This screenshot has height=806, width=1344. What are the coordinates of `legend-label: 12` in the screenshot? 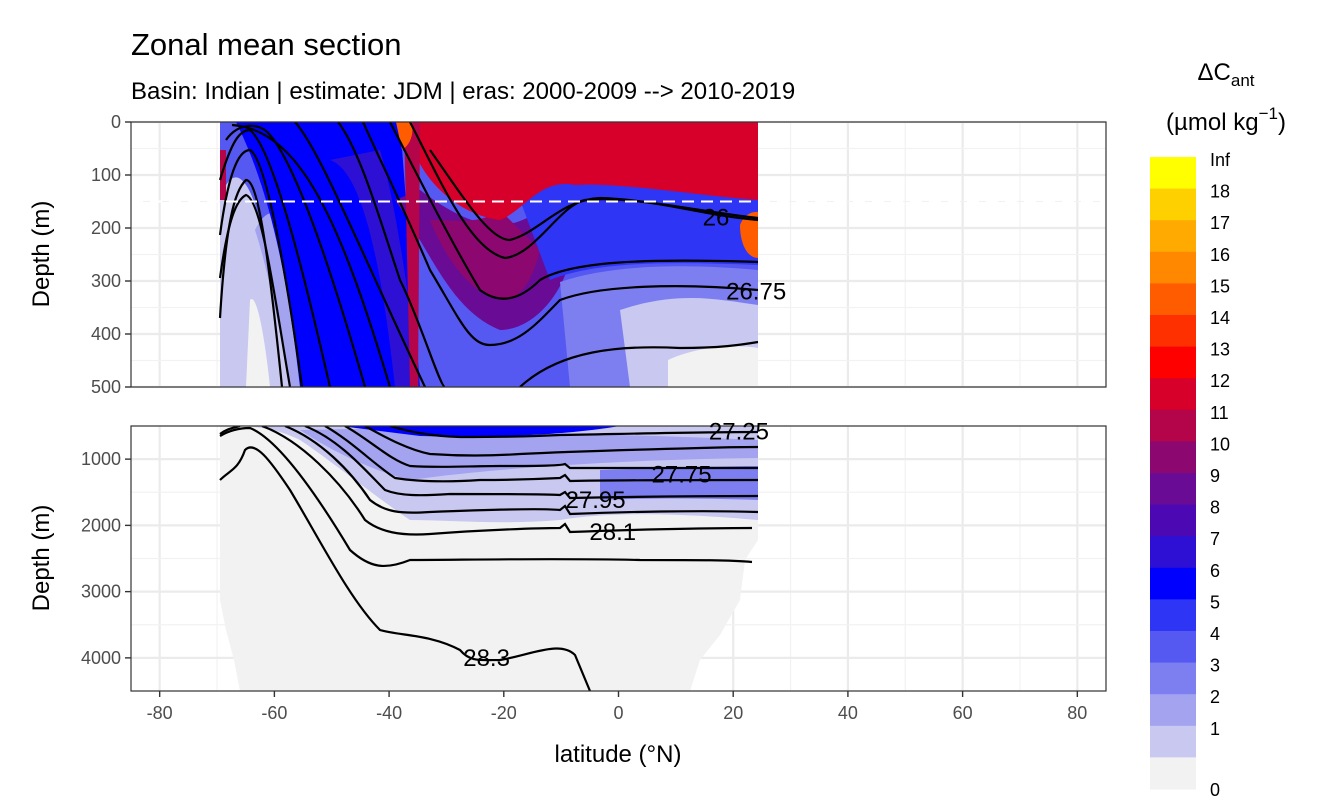 It's located at (1220, 381).